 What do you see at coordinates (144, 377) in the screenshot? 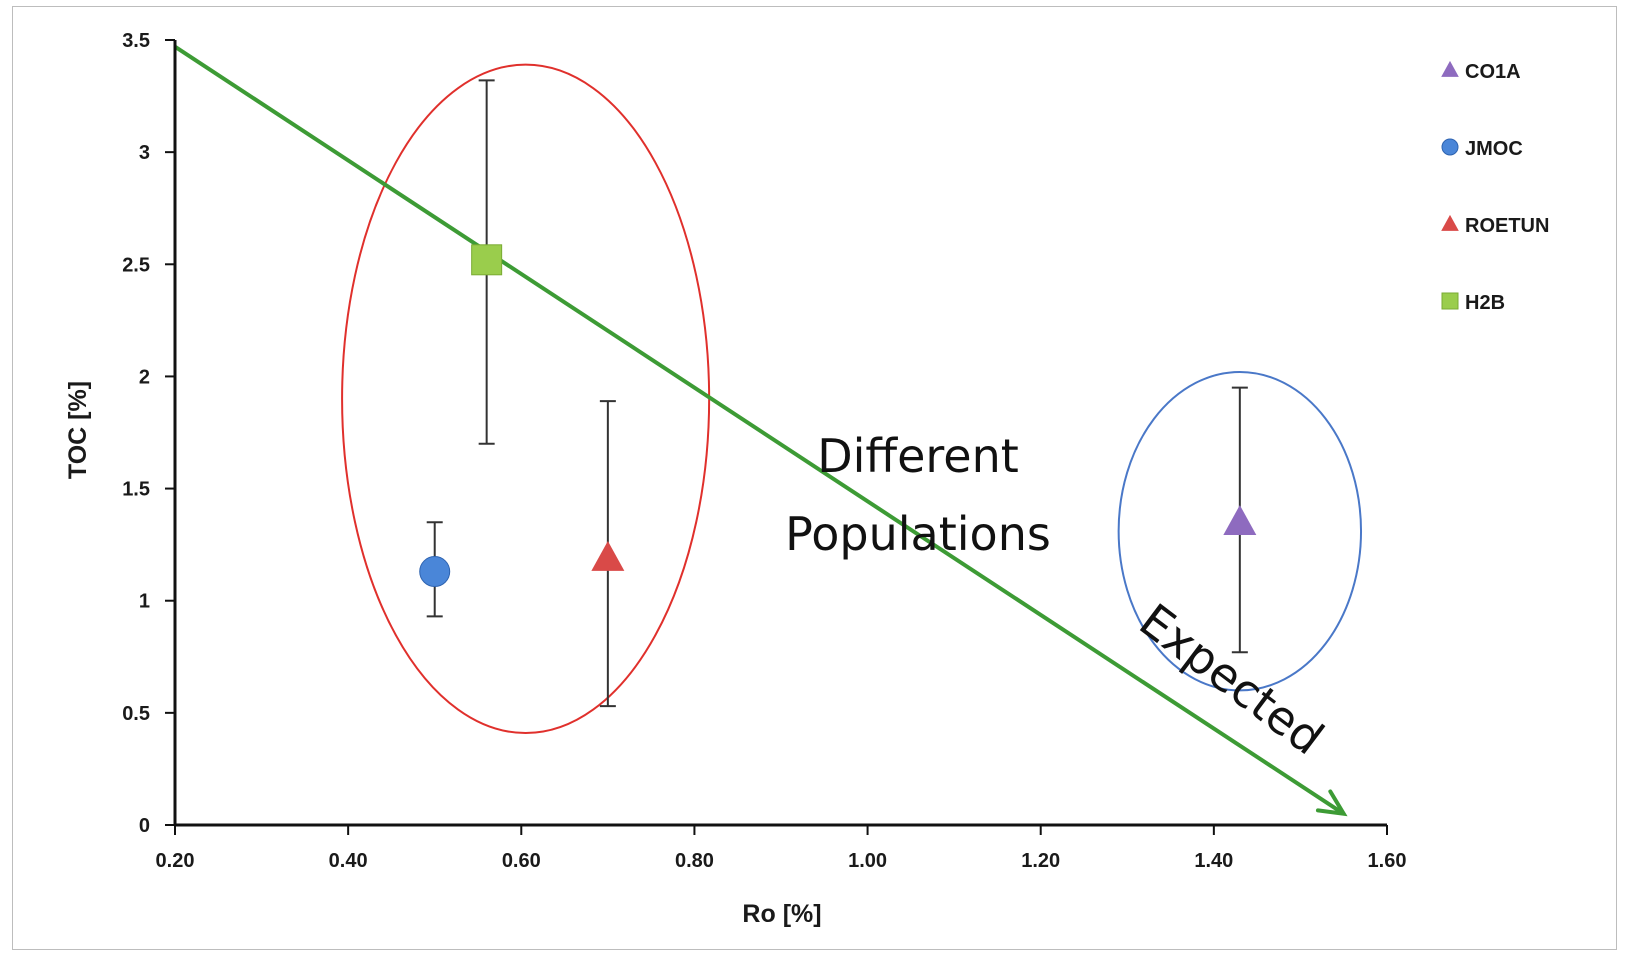
I see `y-tick-label: 2` at bounding box center [144, 377].